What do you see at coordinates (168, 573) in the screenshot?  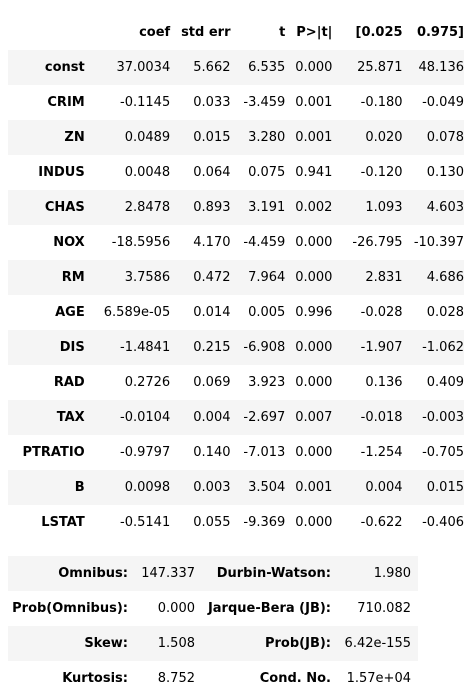 I see `diag-value: 147.337` at bounding box center [168, 573].